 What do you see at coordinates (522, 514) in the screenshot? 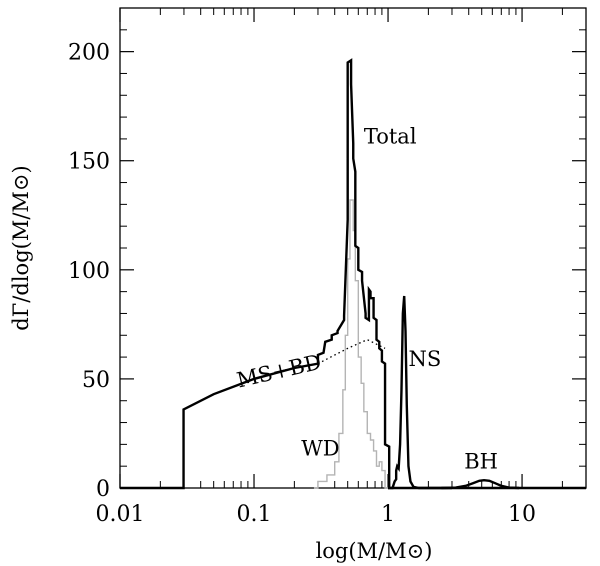
I see `x-tick-label: 10` at bounding box center [522, 514].